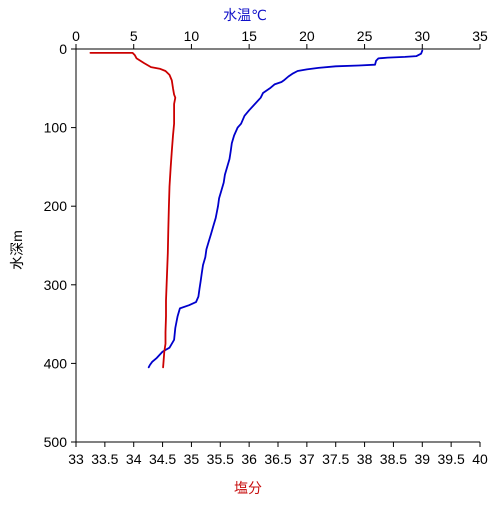  Describe the element at coordinates (335, 459) in the screenshot. I see `bottom-axis-tick-label: 37.5` at that location.